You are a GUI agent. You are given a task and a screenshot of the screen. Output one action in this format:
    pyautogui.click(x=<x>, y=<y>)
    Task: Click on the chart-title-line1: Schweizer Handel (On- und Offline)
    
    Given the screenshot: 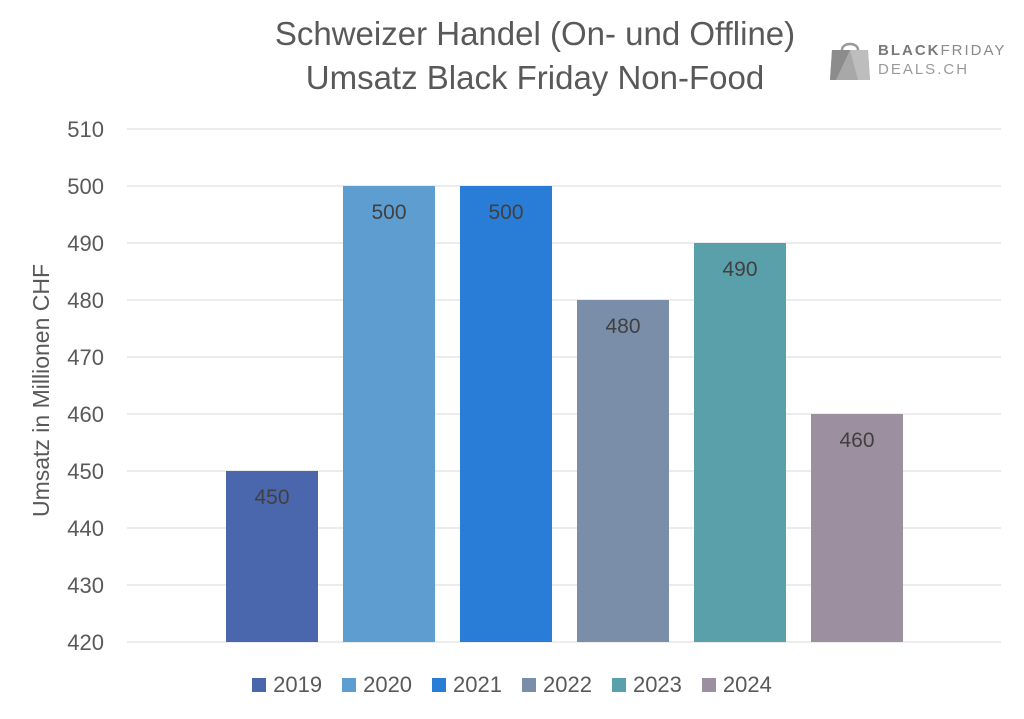 What is the action you would take?
    pyautogui.click(x=535, y=33)
    